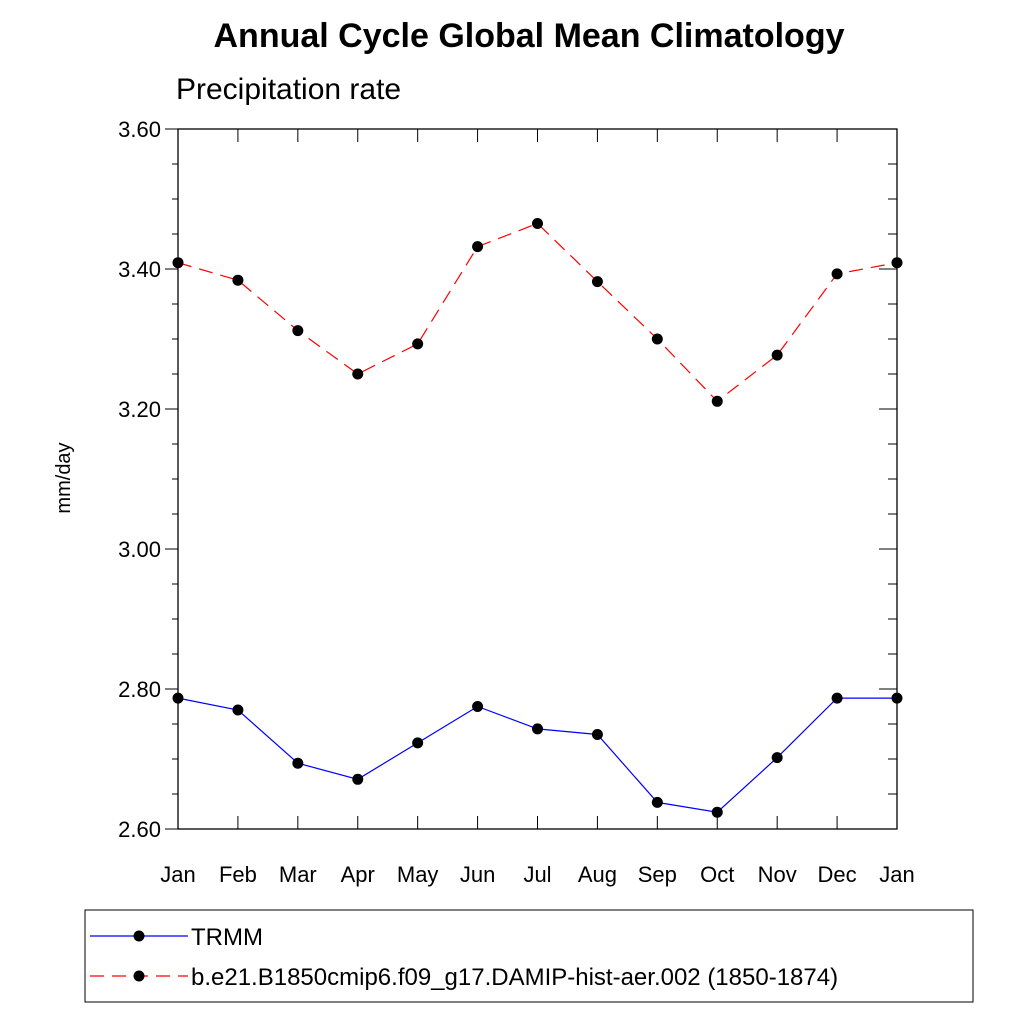  Describe the element at coordinates (139, 829) in the screenshot. I see `y-tick-label: 2.60` at that location.